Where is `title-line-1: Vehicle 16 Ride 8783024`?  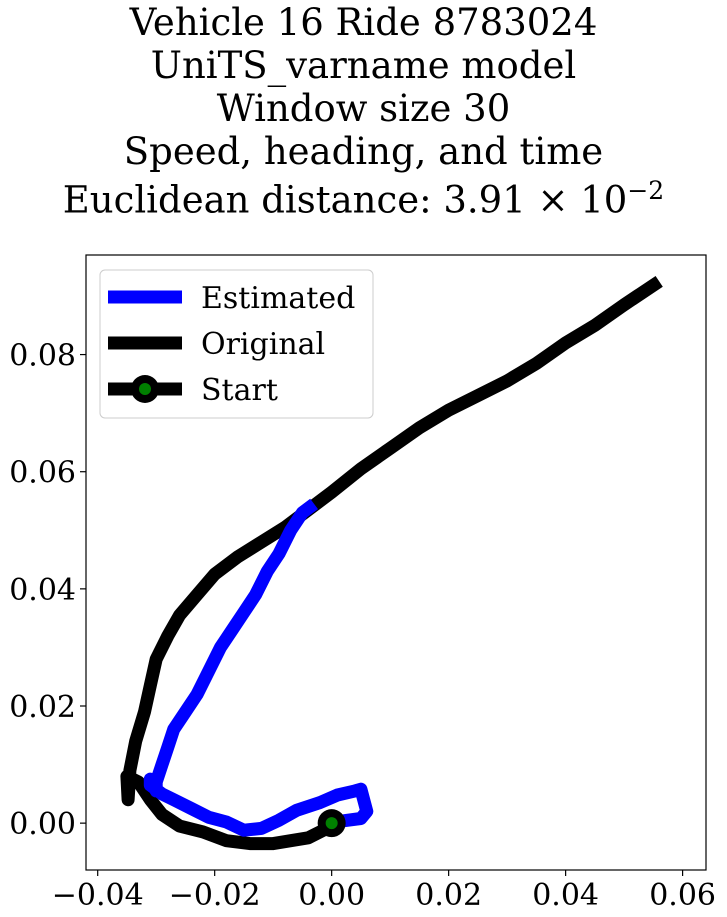 title-line-1: Vehicle 16 Ride 8783024 is located at coordinates (363, 22).